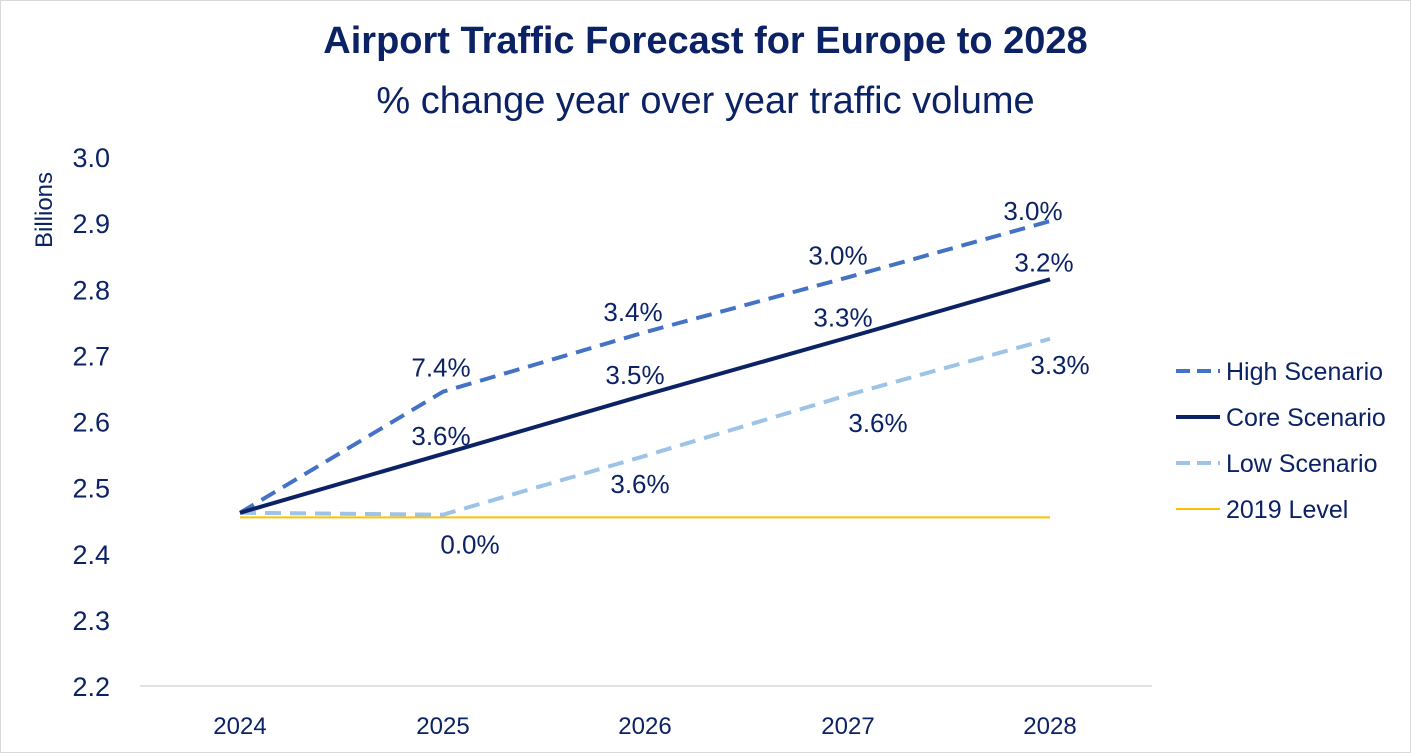  What do you see at coordinates (1306, 418) in the screenshot?
I see `legend-label: Core Scenario` at bounding box center [1306, 418].